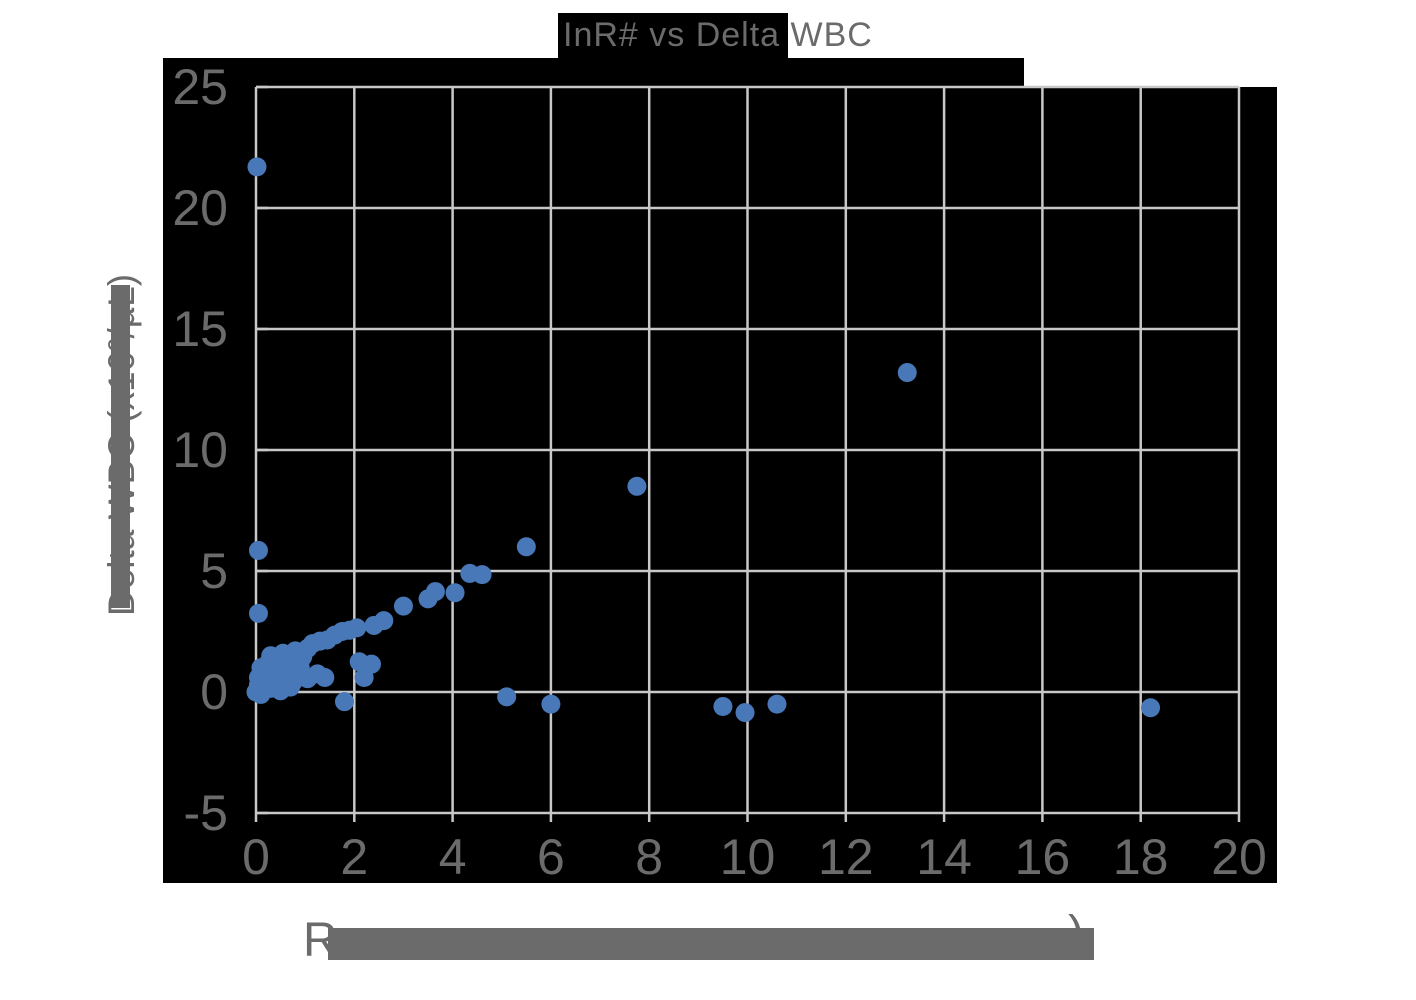  I want to click on y-tick-label: -5, so click(205, 813).